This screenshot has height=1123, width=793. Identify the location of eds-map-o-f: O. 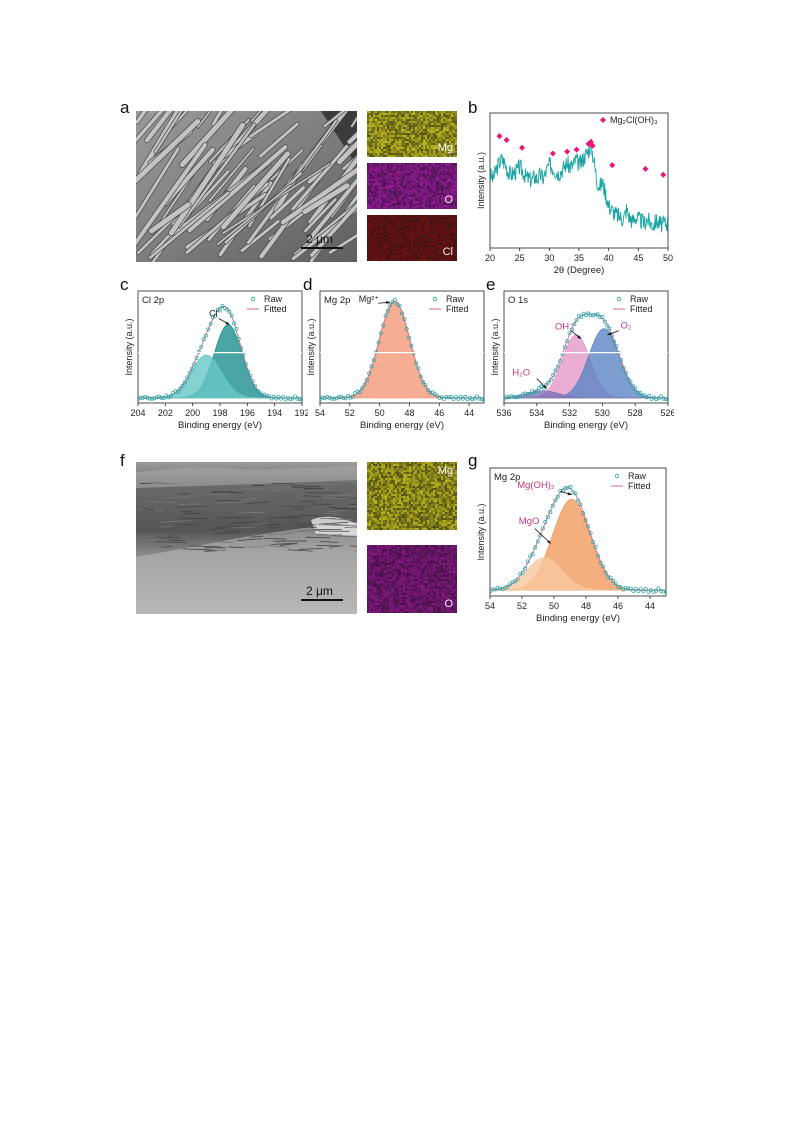
(412, 579).